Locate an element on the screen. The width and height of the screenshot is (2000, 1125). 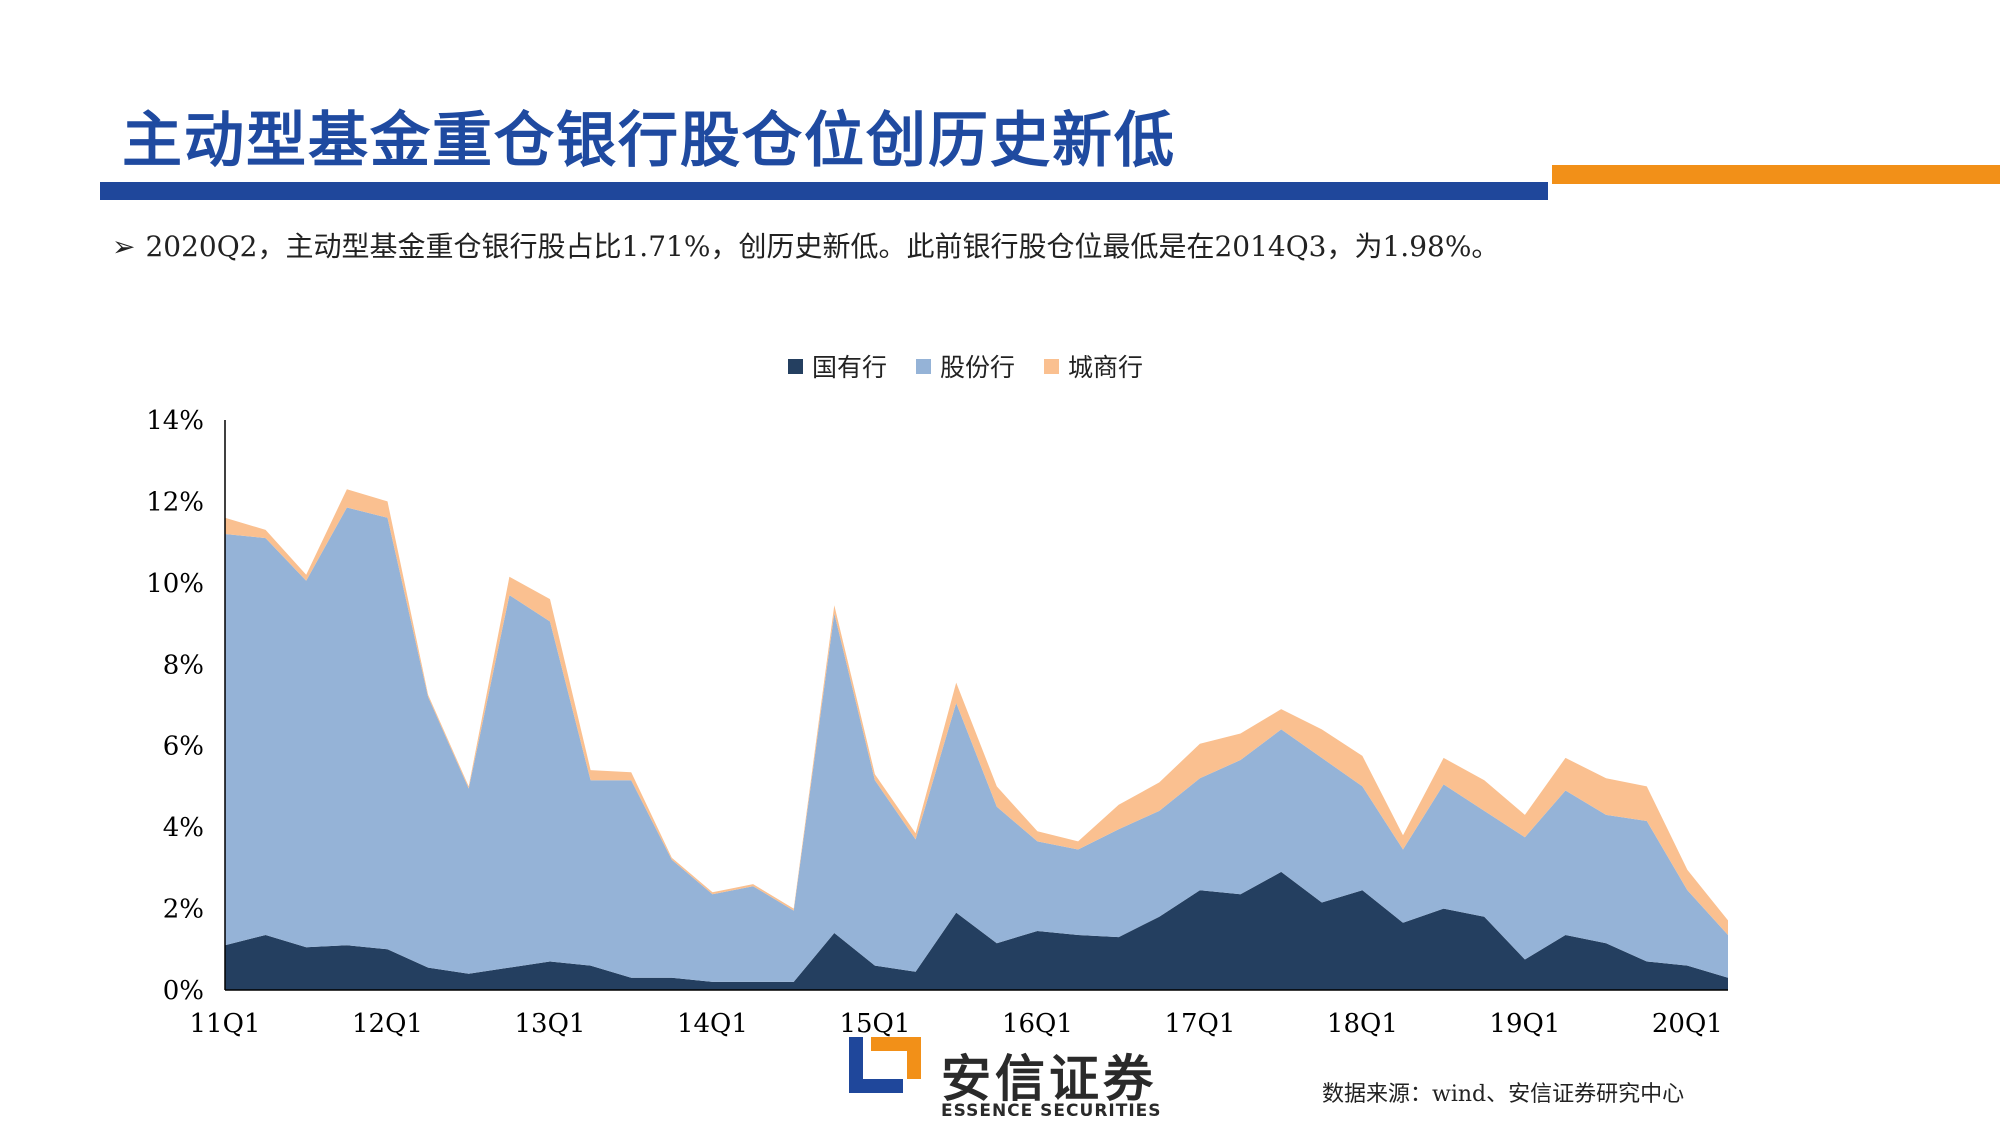
y-tick-label: 0% is located at coordinates (183, 991).